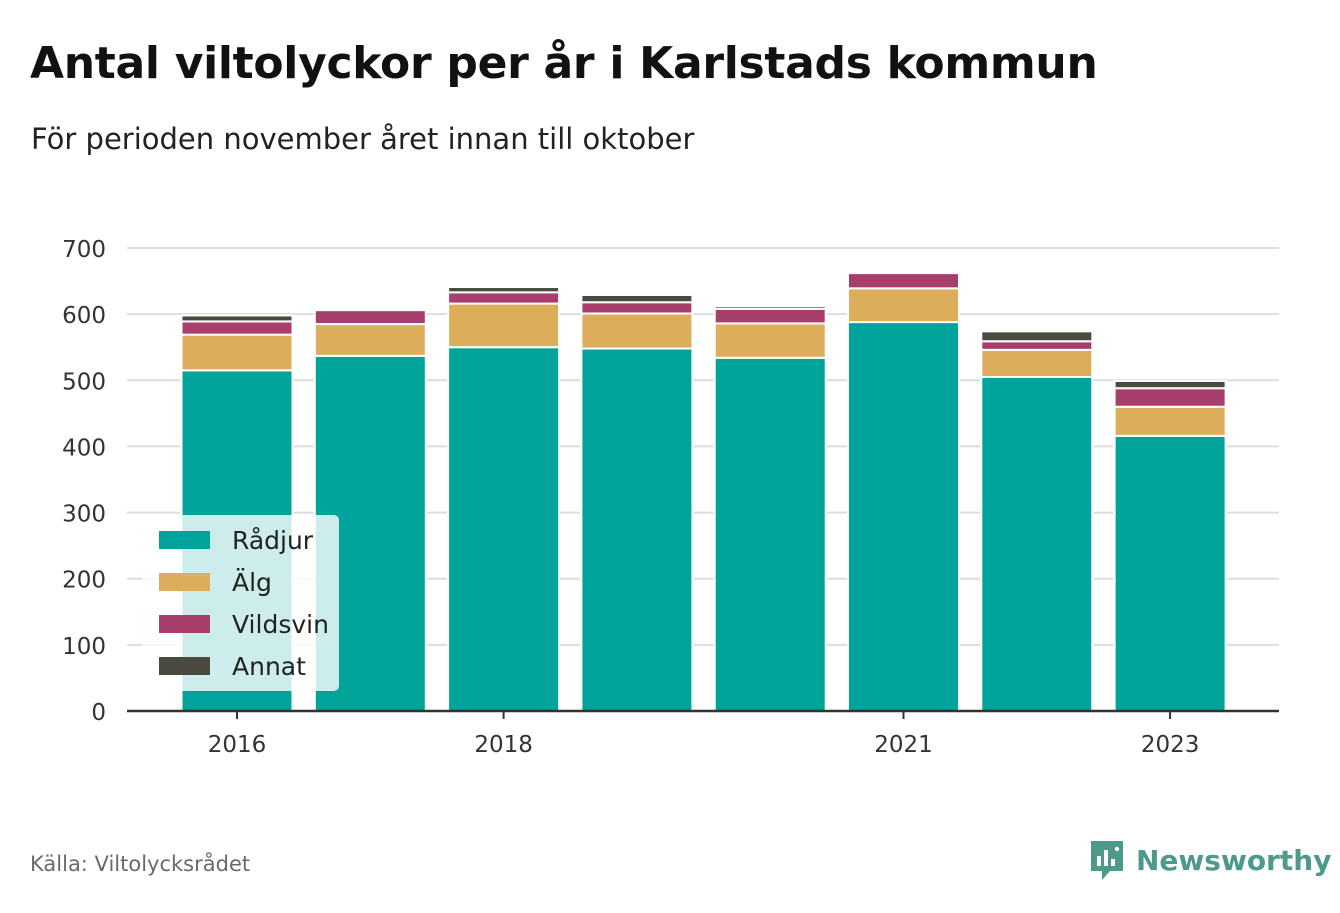 Image resolution: width=1340 pixels, height=913 pixels. Describe the element at coordinates (84, 316) in the screenshot. I see `y-tick-label: 600` at that location.